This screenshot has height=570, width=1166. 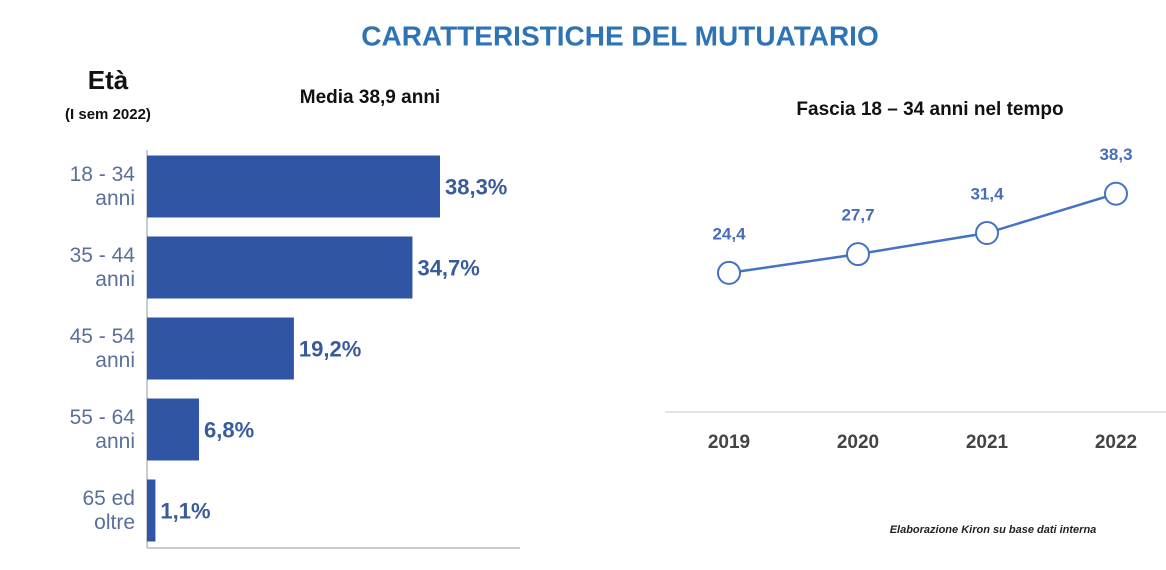 What do you see at coordinates (448, 267) in the screenshot?
I see `data-label: 34,7%` at bounding box center [448, 267].